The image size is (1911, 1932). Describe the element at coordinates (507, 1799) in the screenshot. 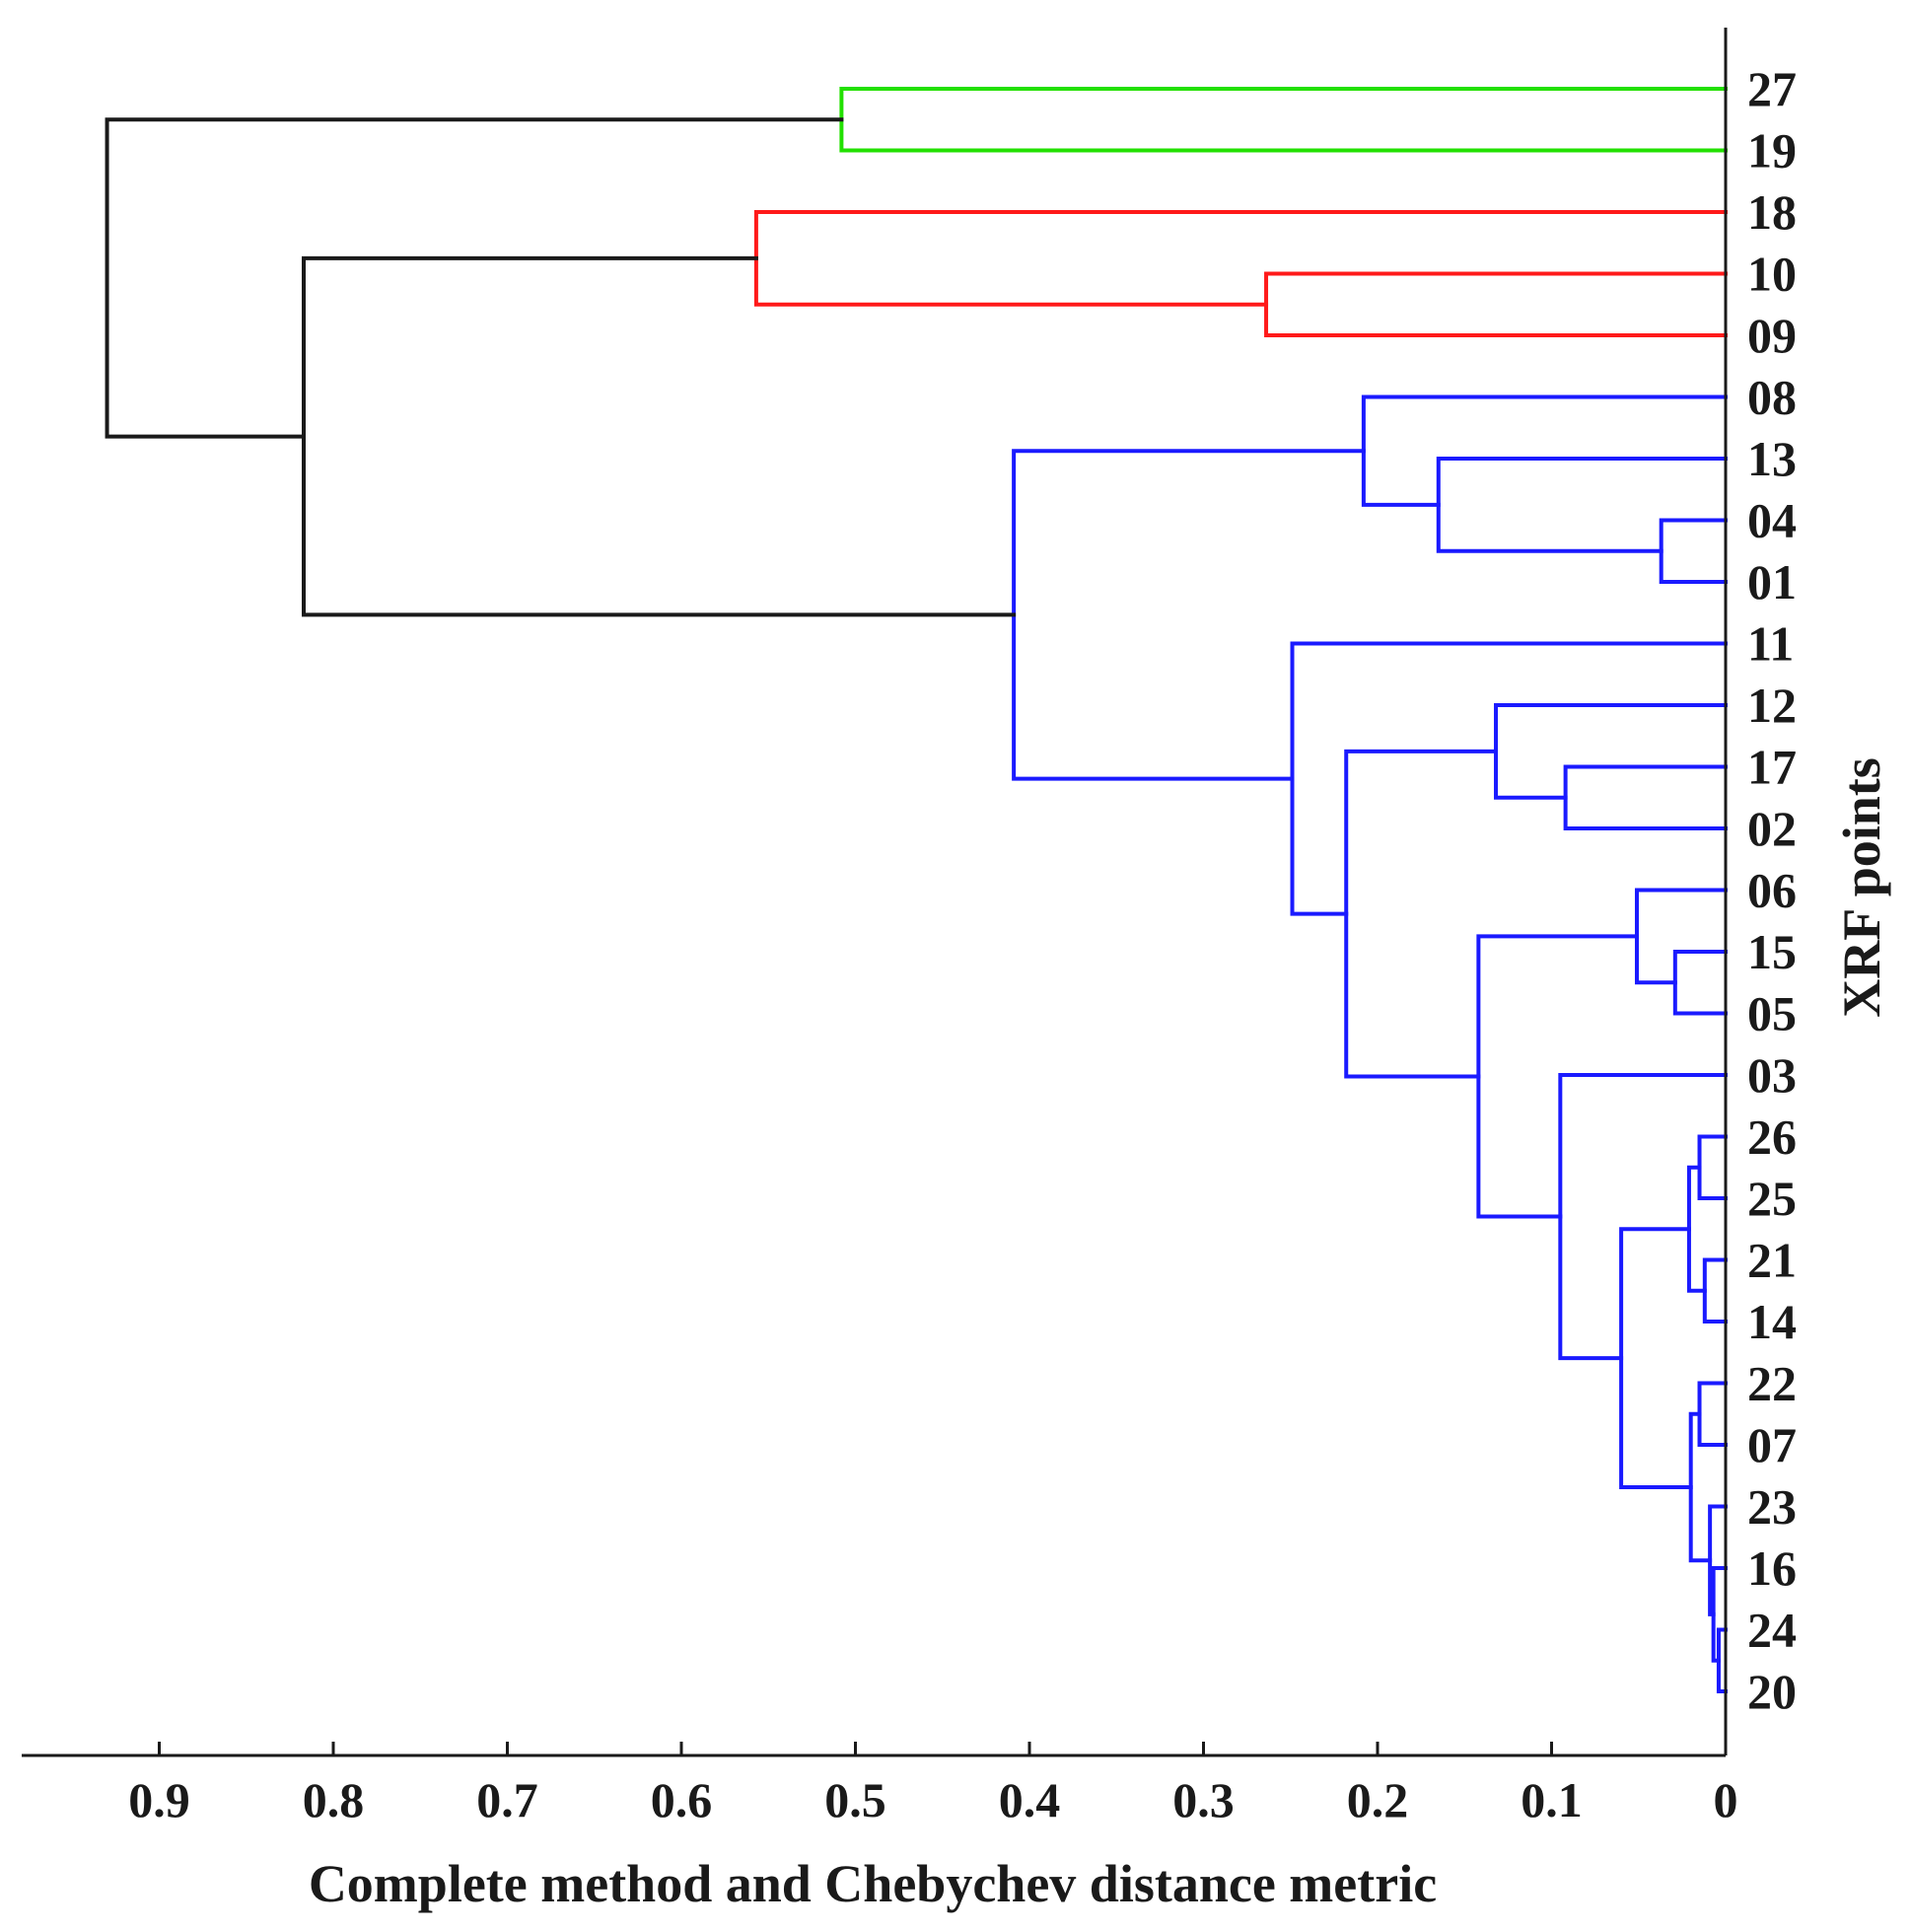

I see `x-tick-label: 0.7` at that location.